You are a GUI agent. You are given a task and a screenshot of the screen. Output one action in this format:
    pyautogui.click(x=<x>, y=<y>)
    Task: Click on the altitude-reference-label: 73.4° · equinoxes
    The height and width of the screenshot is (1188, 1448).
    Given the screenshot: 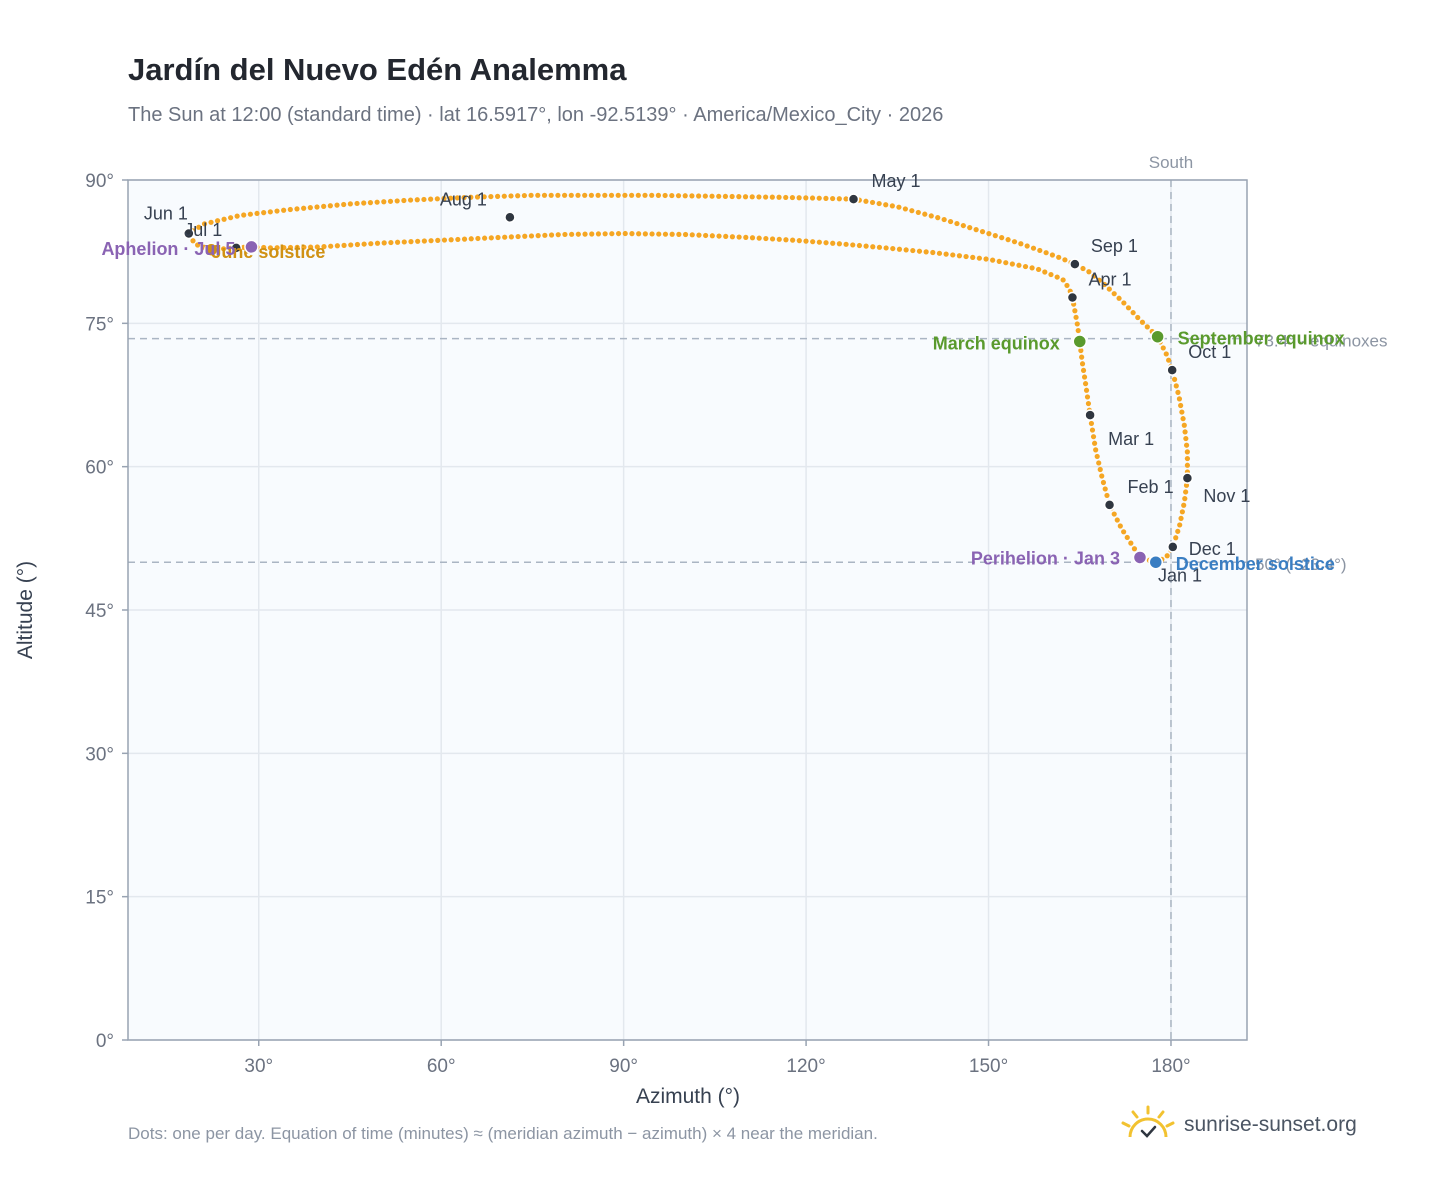 What is the action you would take?
    pyautogui.click(x=1321, y=341)
    